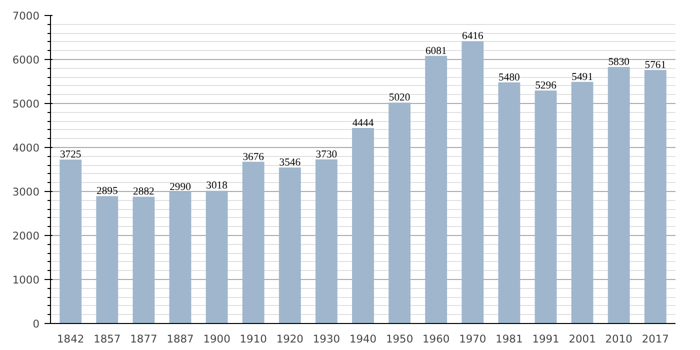  I want to click on data-label: 5761, so click(655, 66).